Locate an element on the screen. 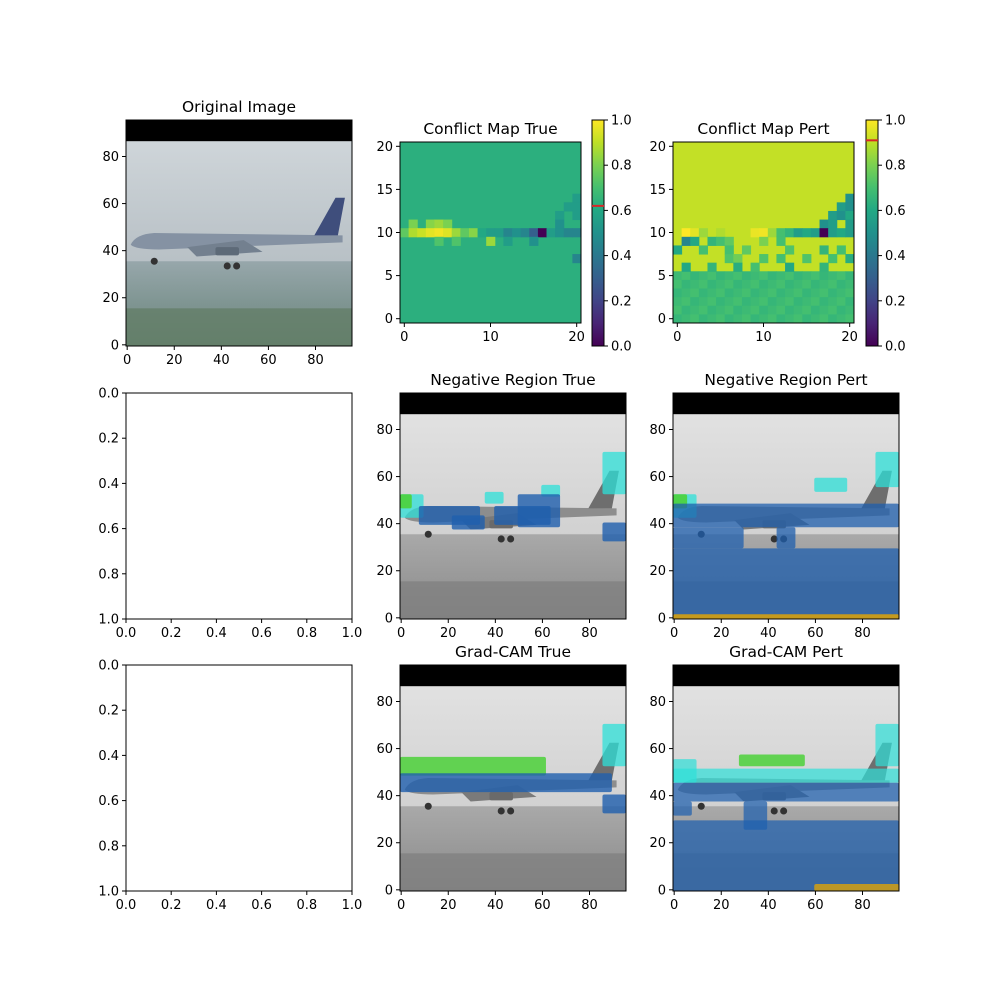  y-tick-label: 0.4 is located at coordinates (108, 756).